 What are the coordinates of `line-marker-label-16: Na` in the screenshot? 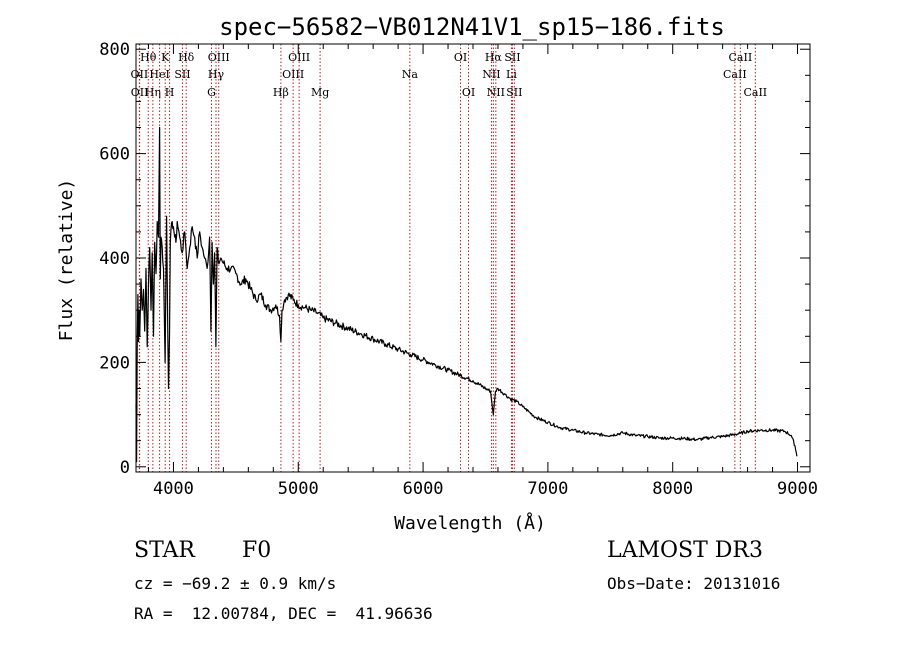 It's located at (410, 74).